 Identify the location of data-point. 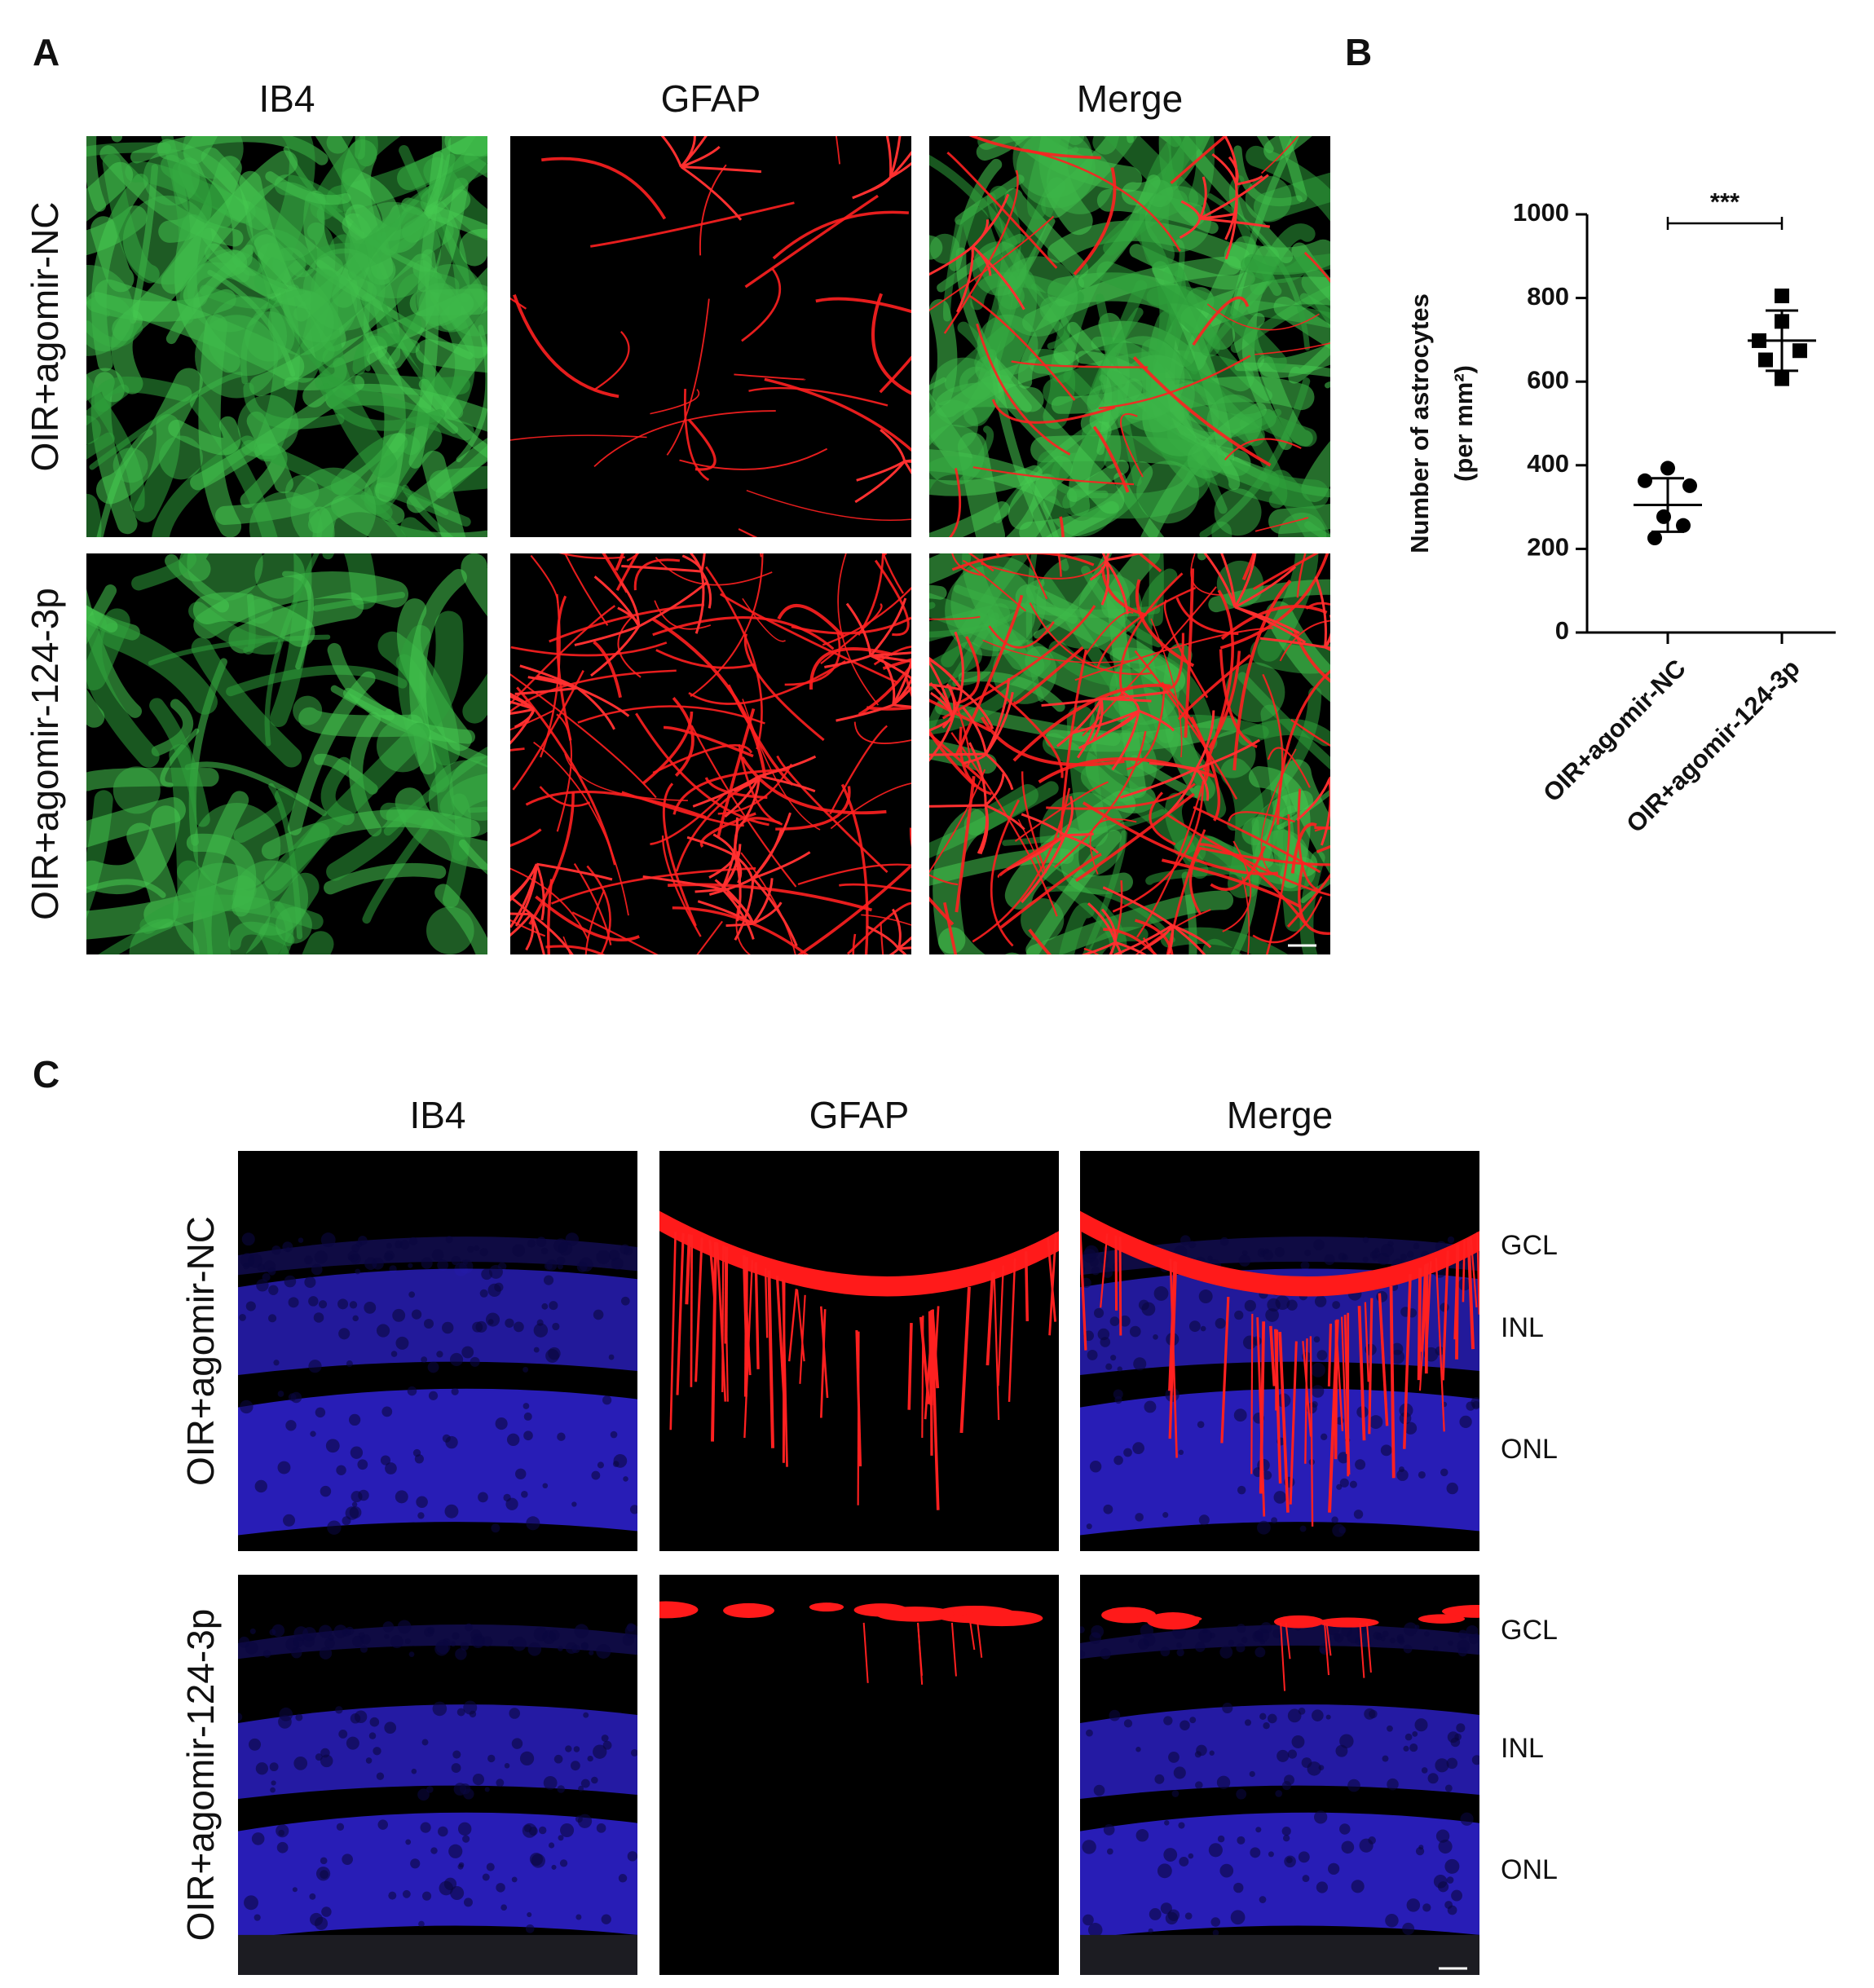
(1782, 296).